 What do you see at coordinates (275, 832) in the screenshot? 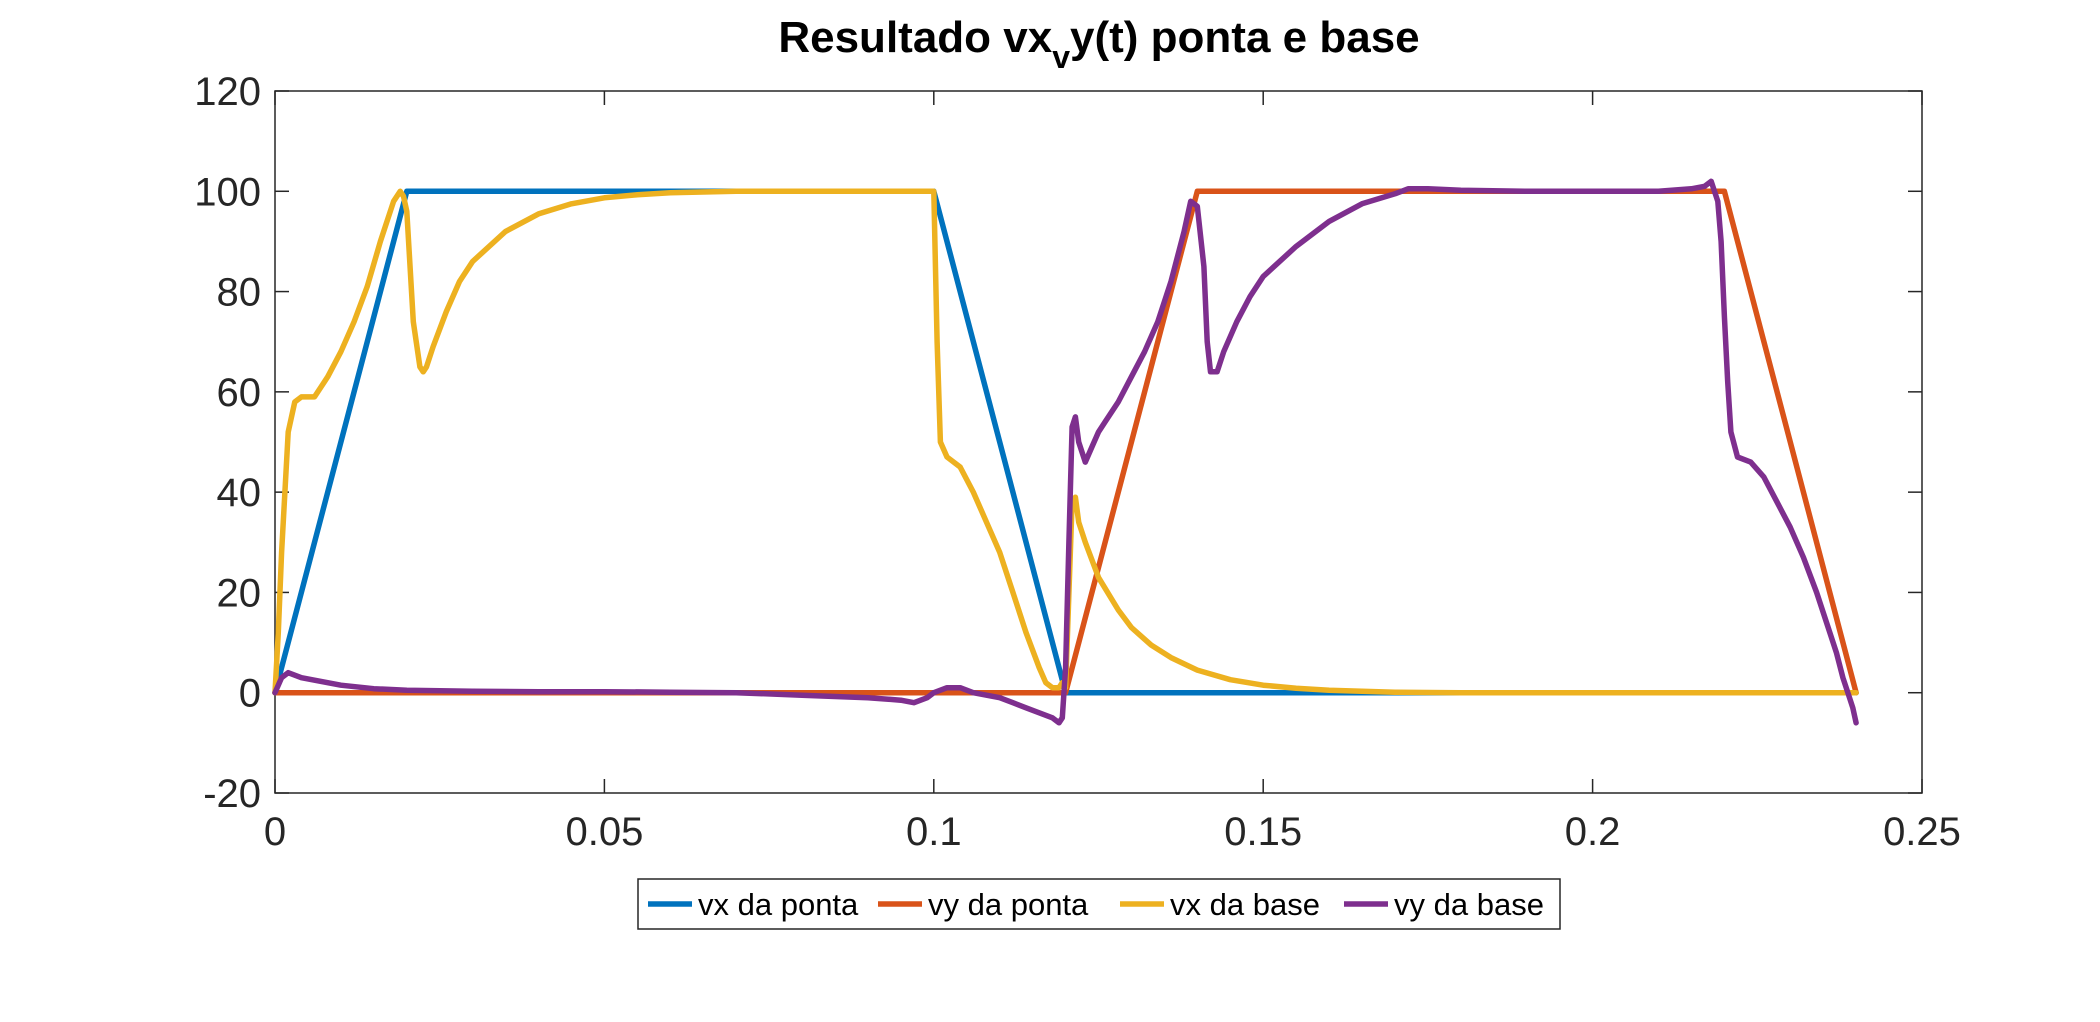
I see `x-tick-label: 0` at bounding box center [275, 832].